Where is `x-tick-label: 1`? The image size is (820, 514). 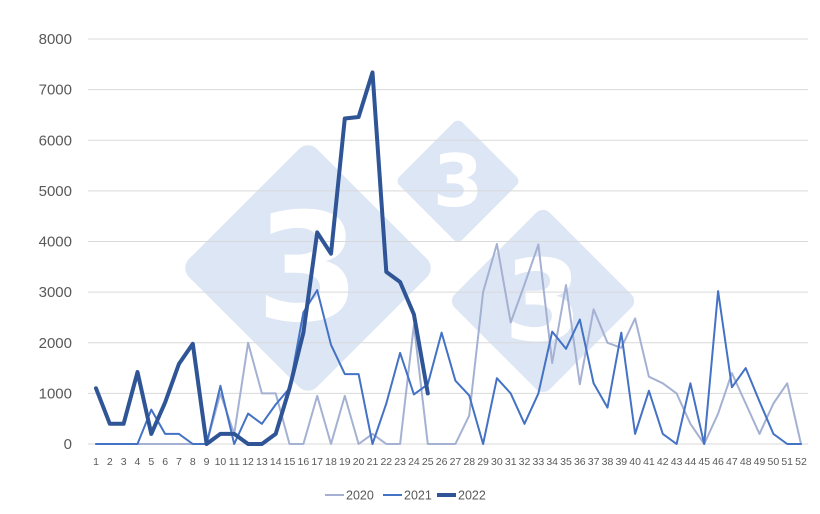
x-tick-label: 1 is located at coordinates (96, 462).